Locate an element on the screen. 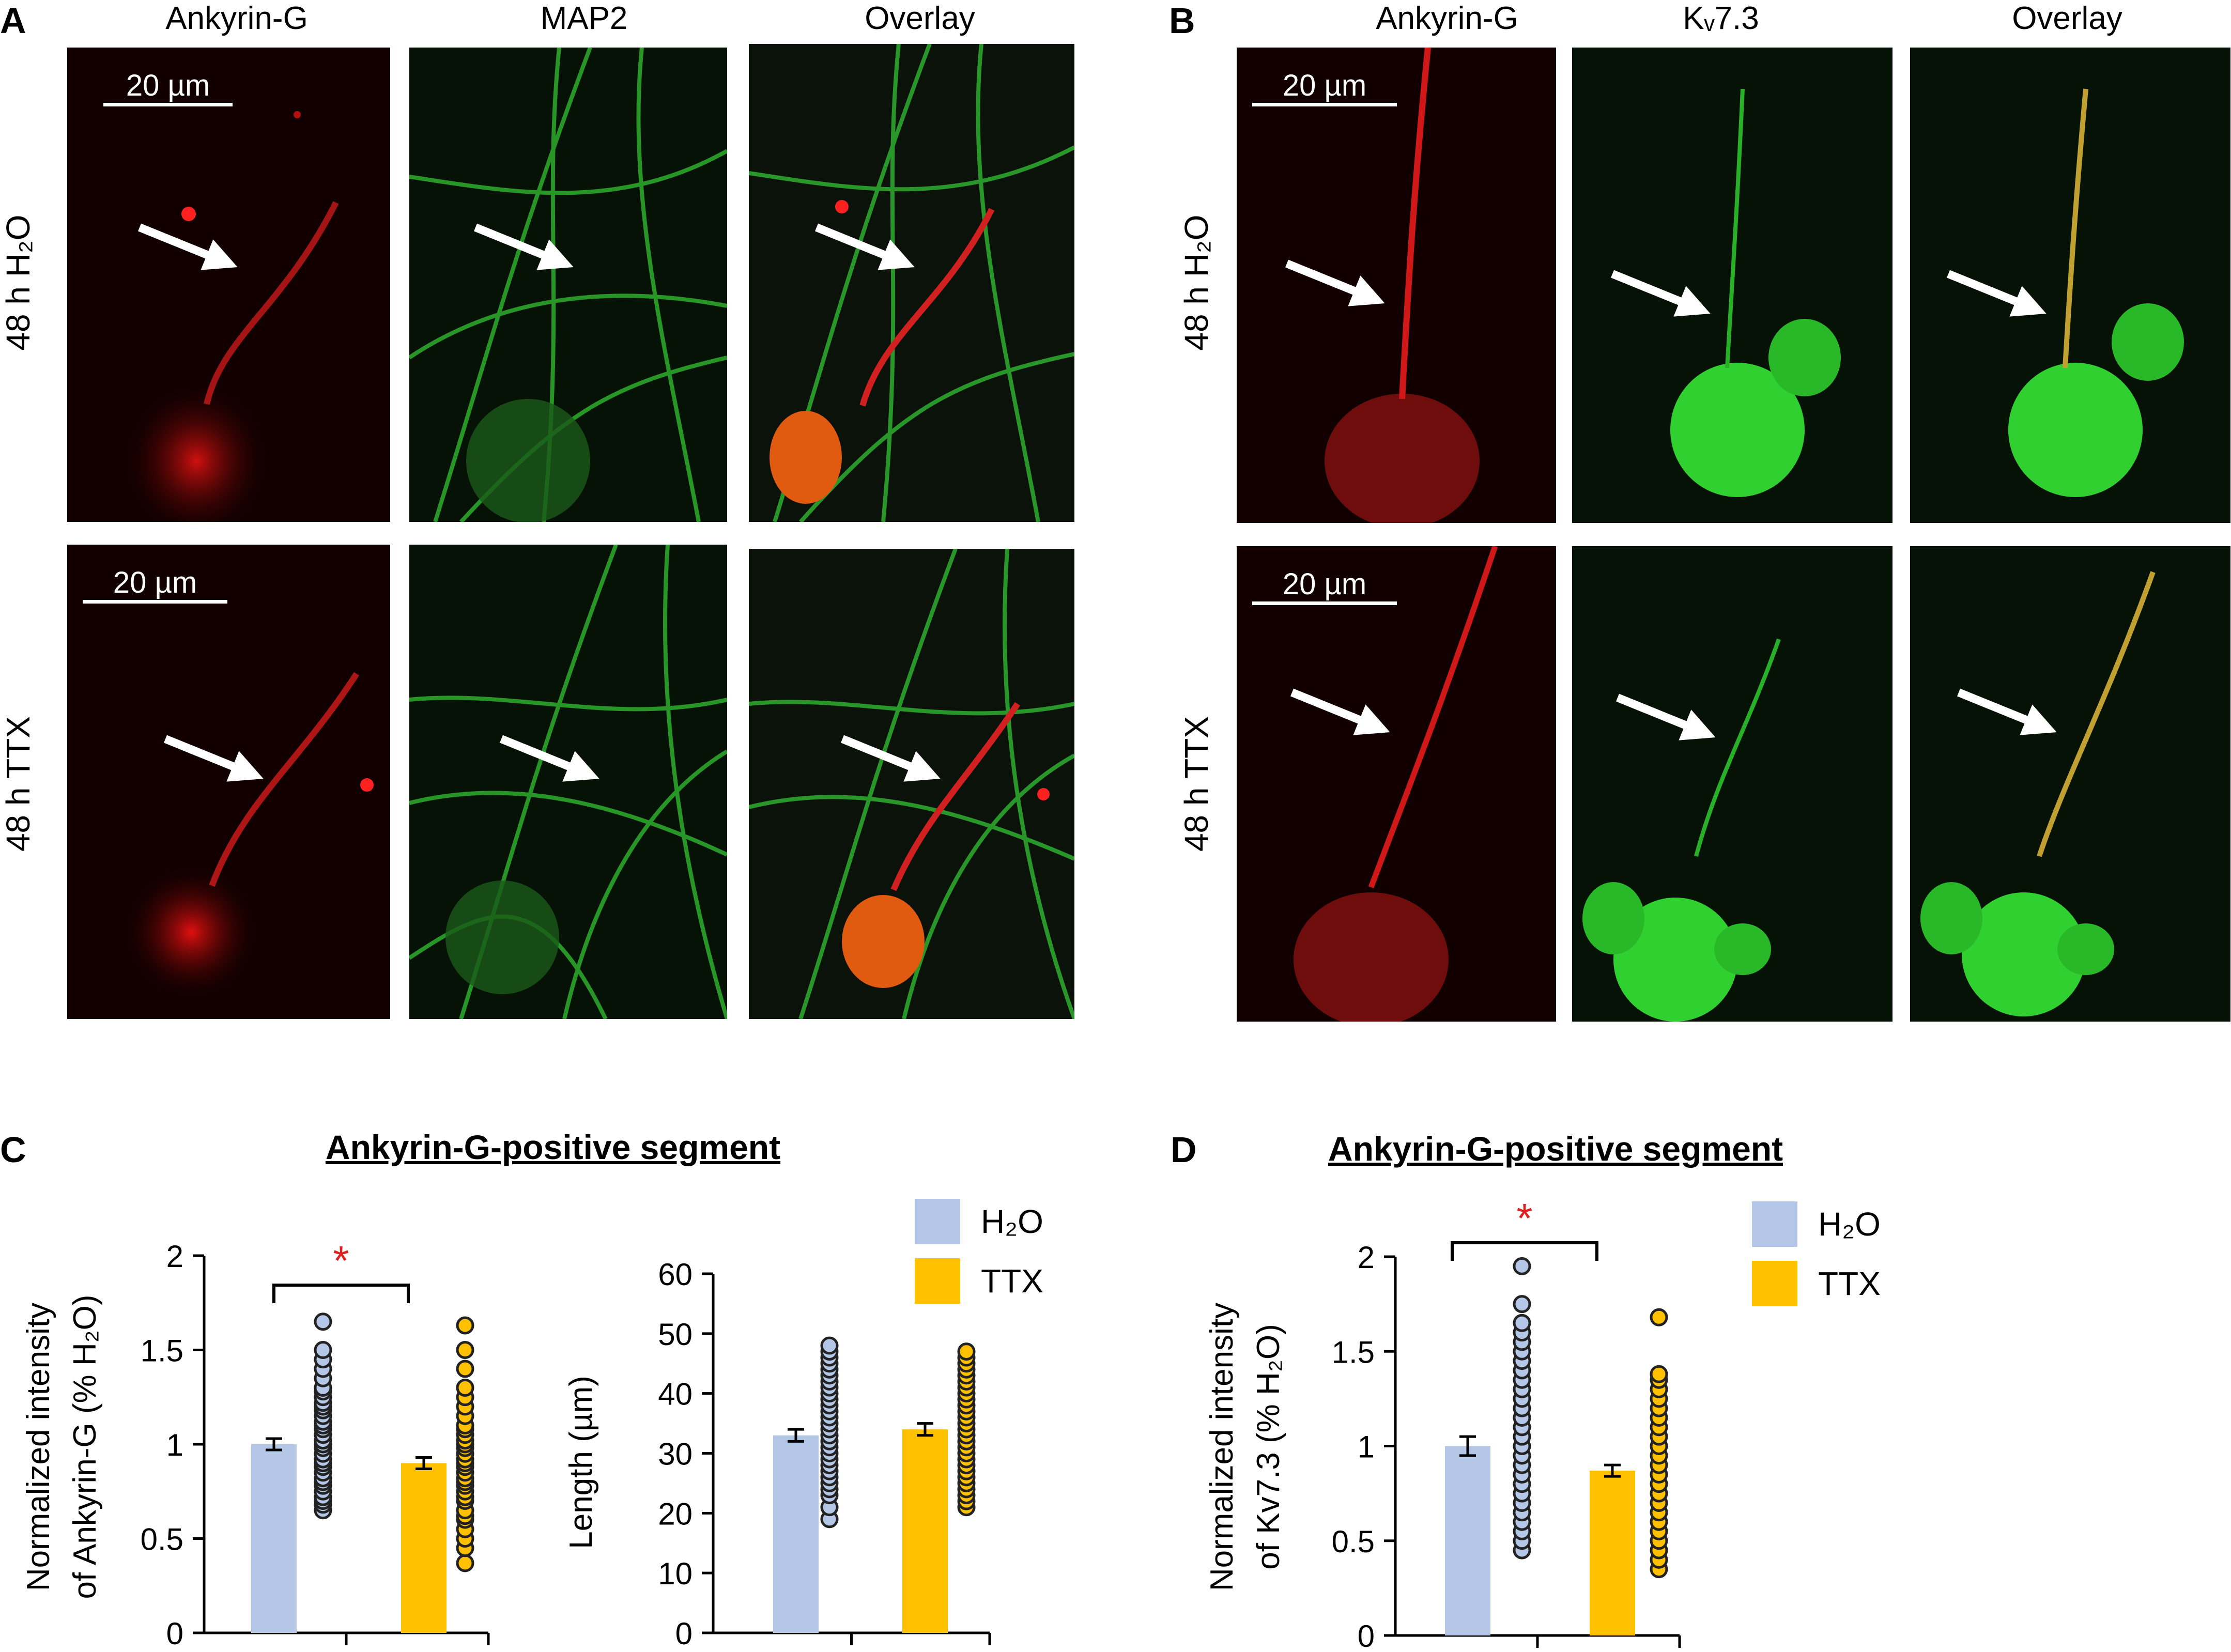  y-axis-label: Normalized intensity of Ankyrin-G (% H₂O) is located at coordinates (62, 1446).